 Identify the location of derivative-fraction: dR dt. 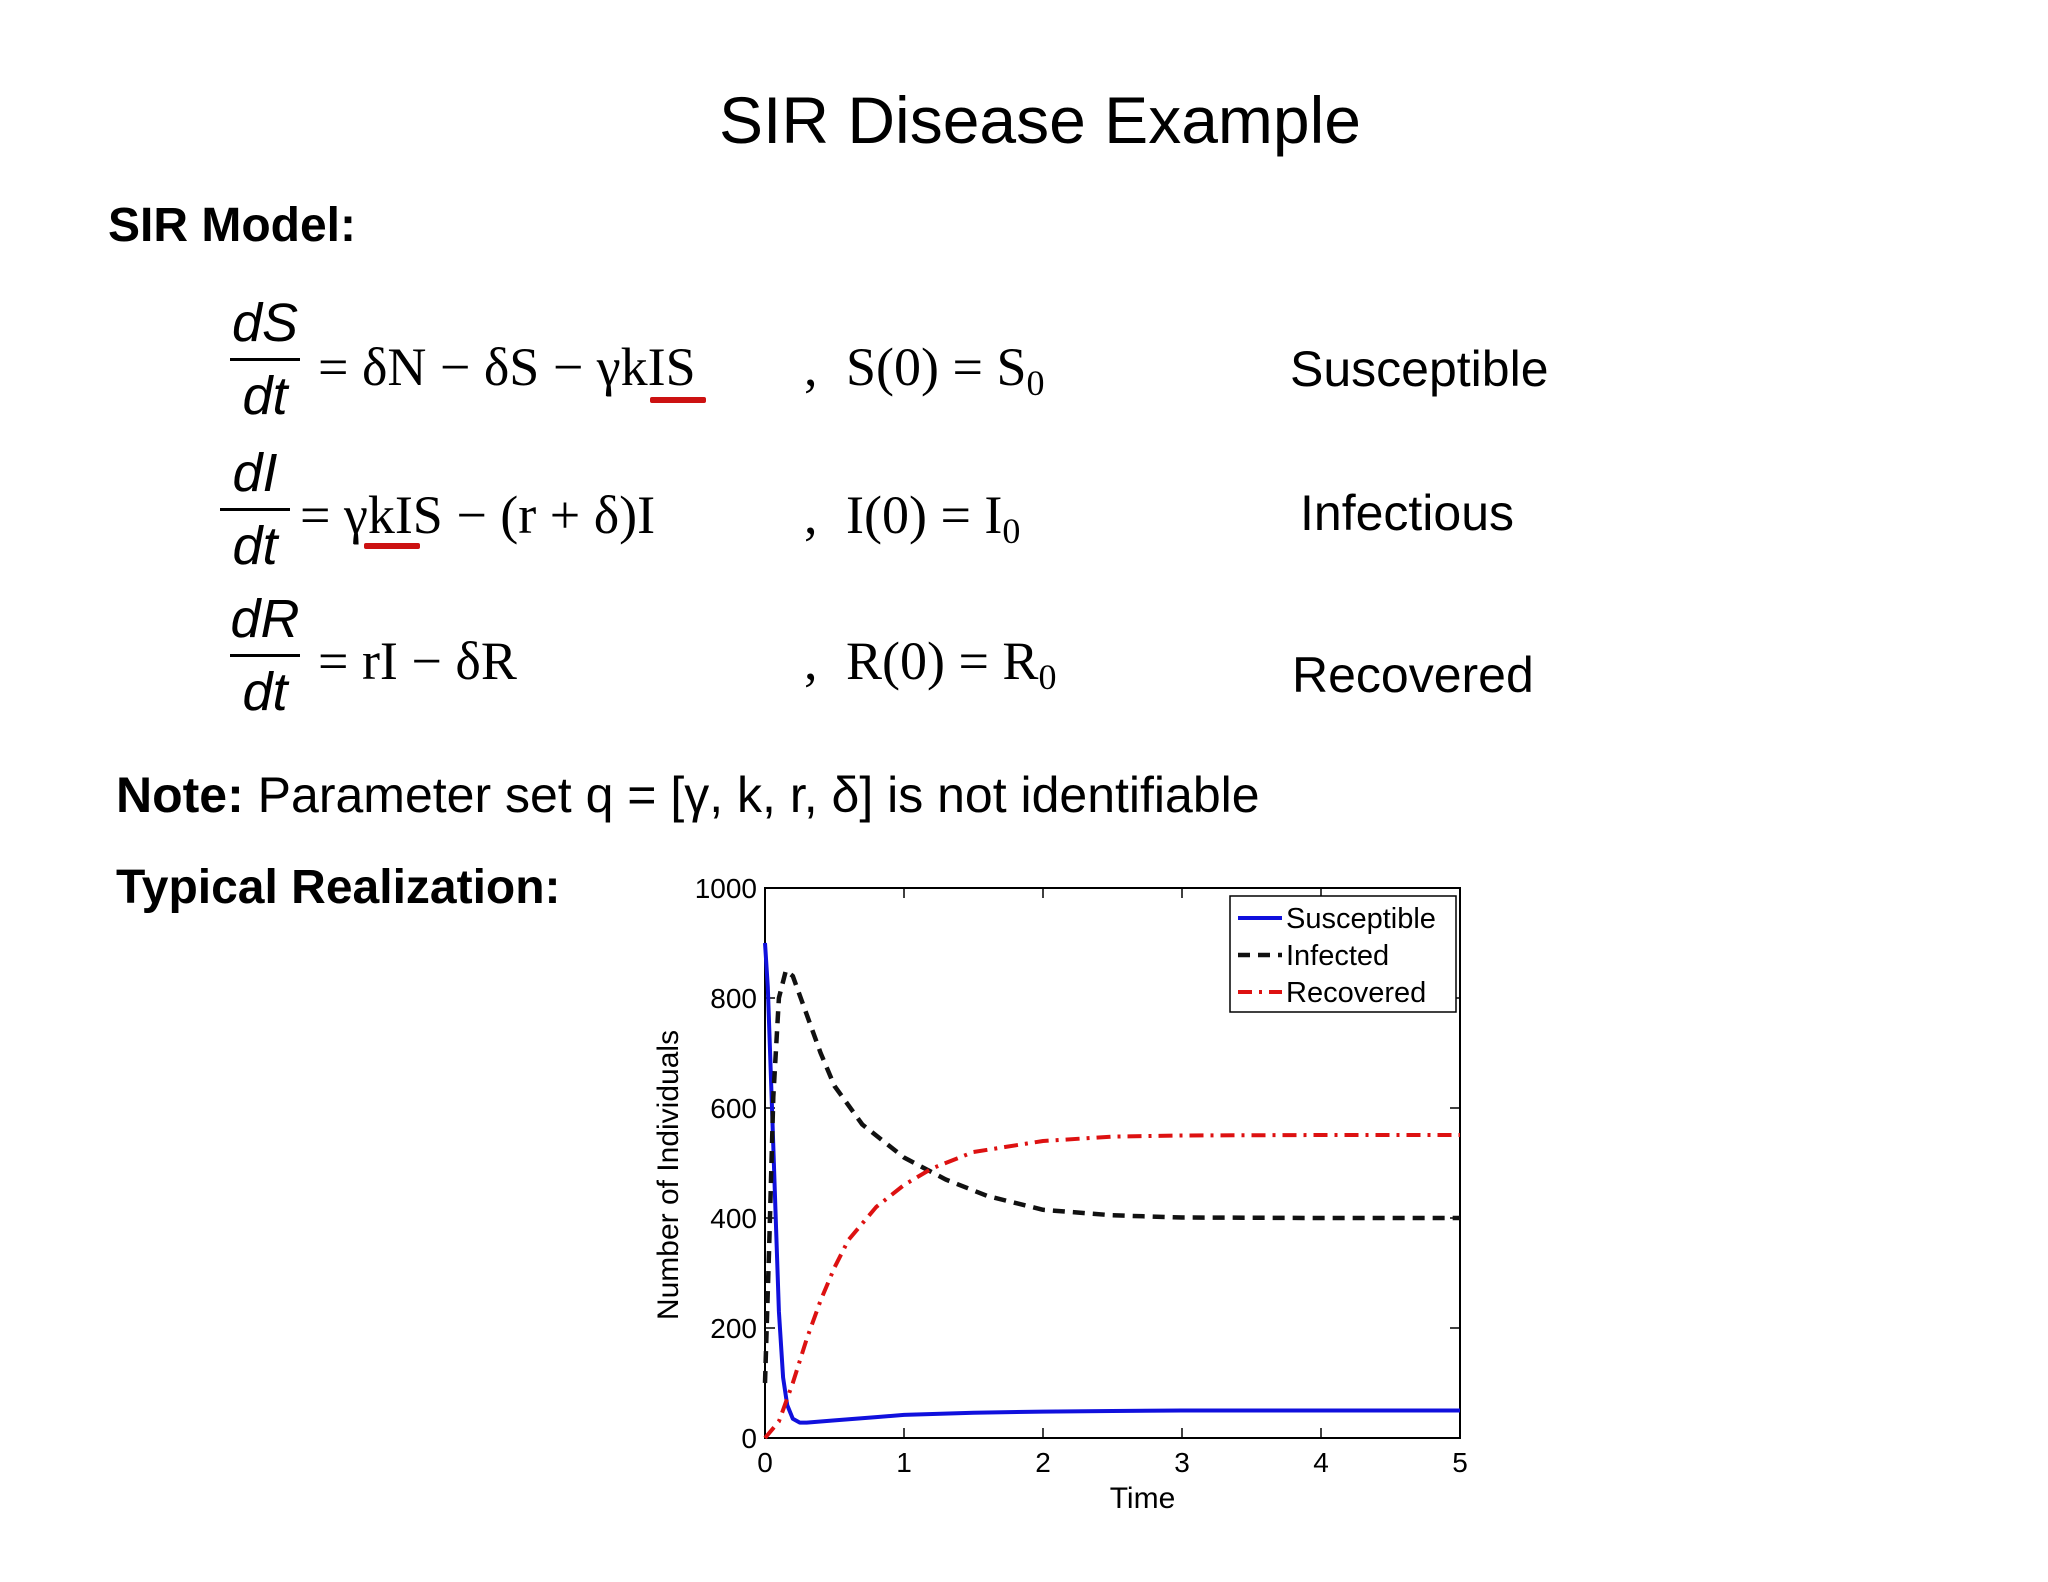
(265, 655).